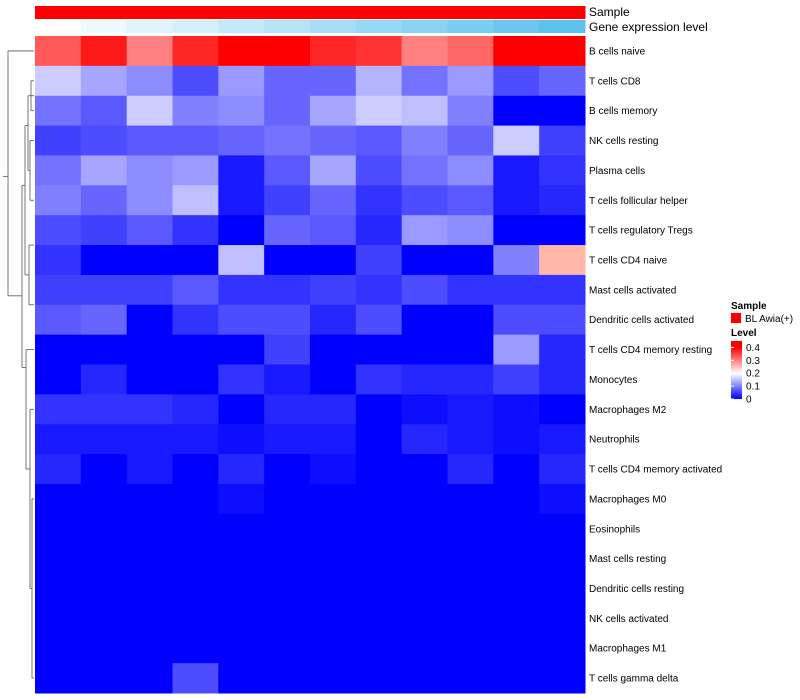  Describe the element at coordinates (753, 361) in the screenshot. I see `legend-tick-label: 0.3` at that location.